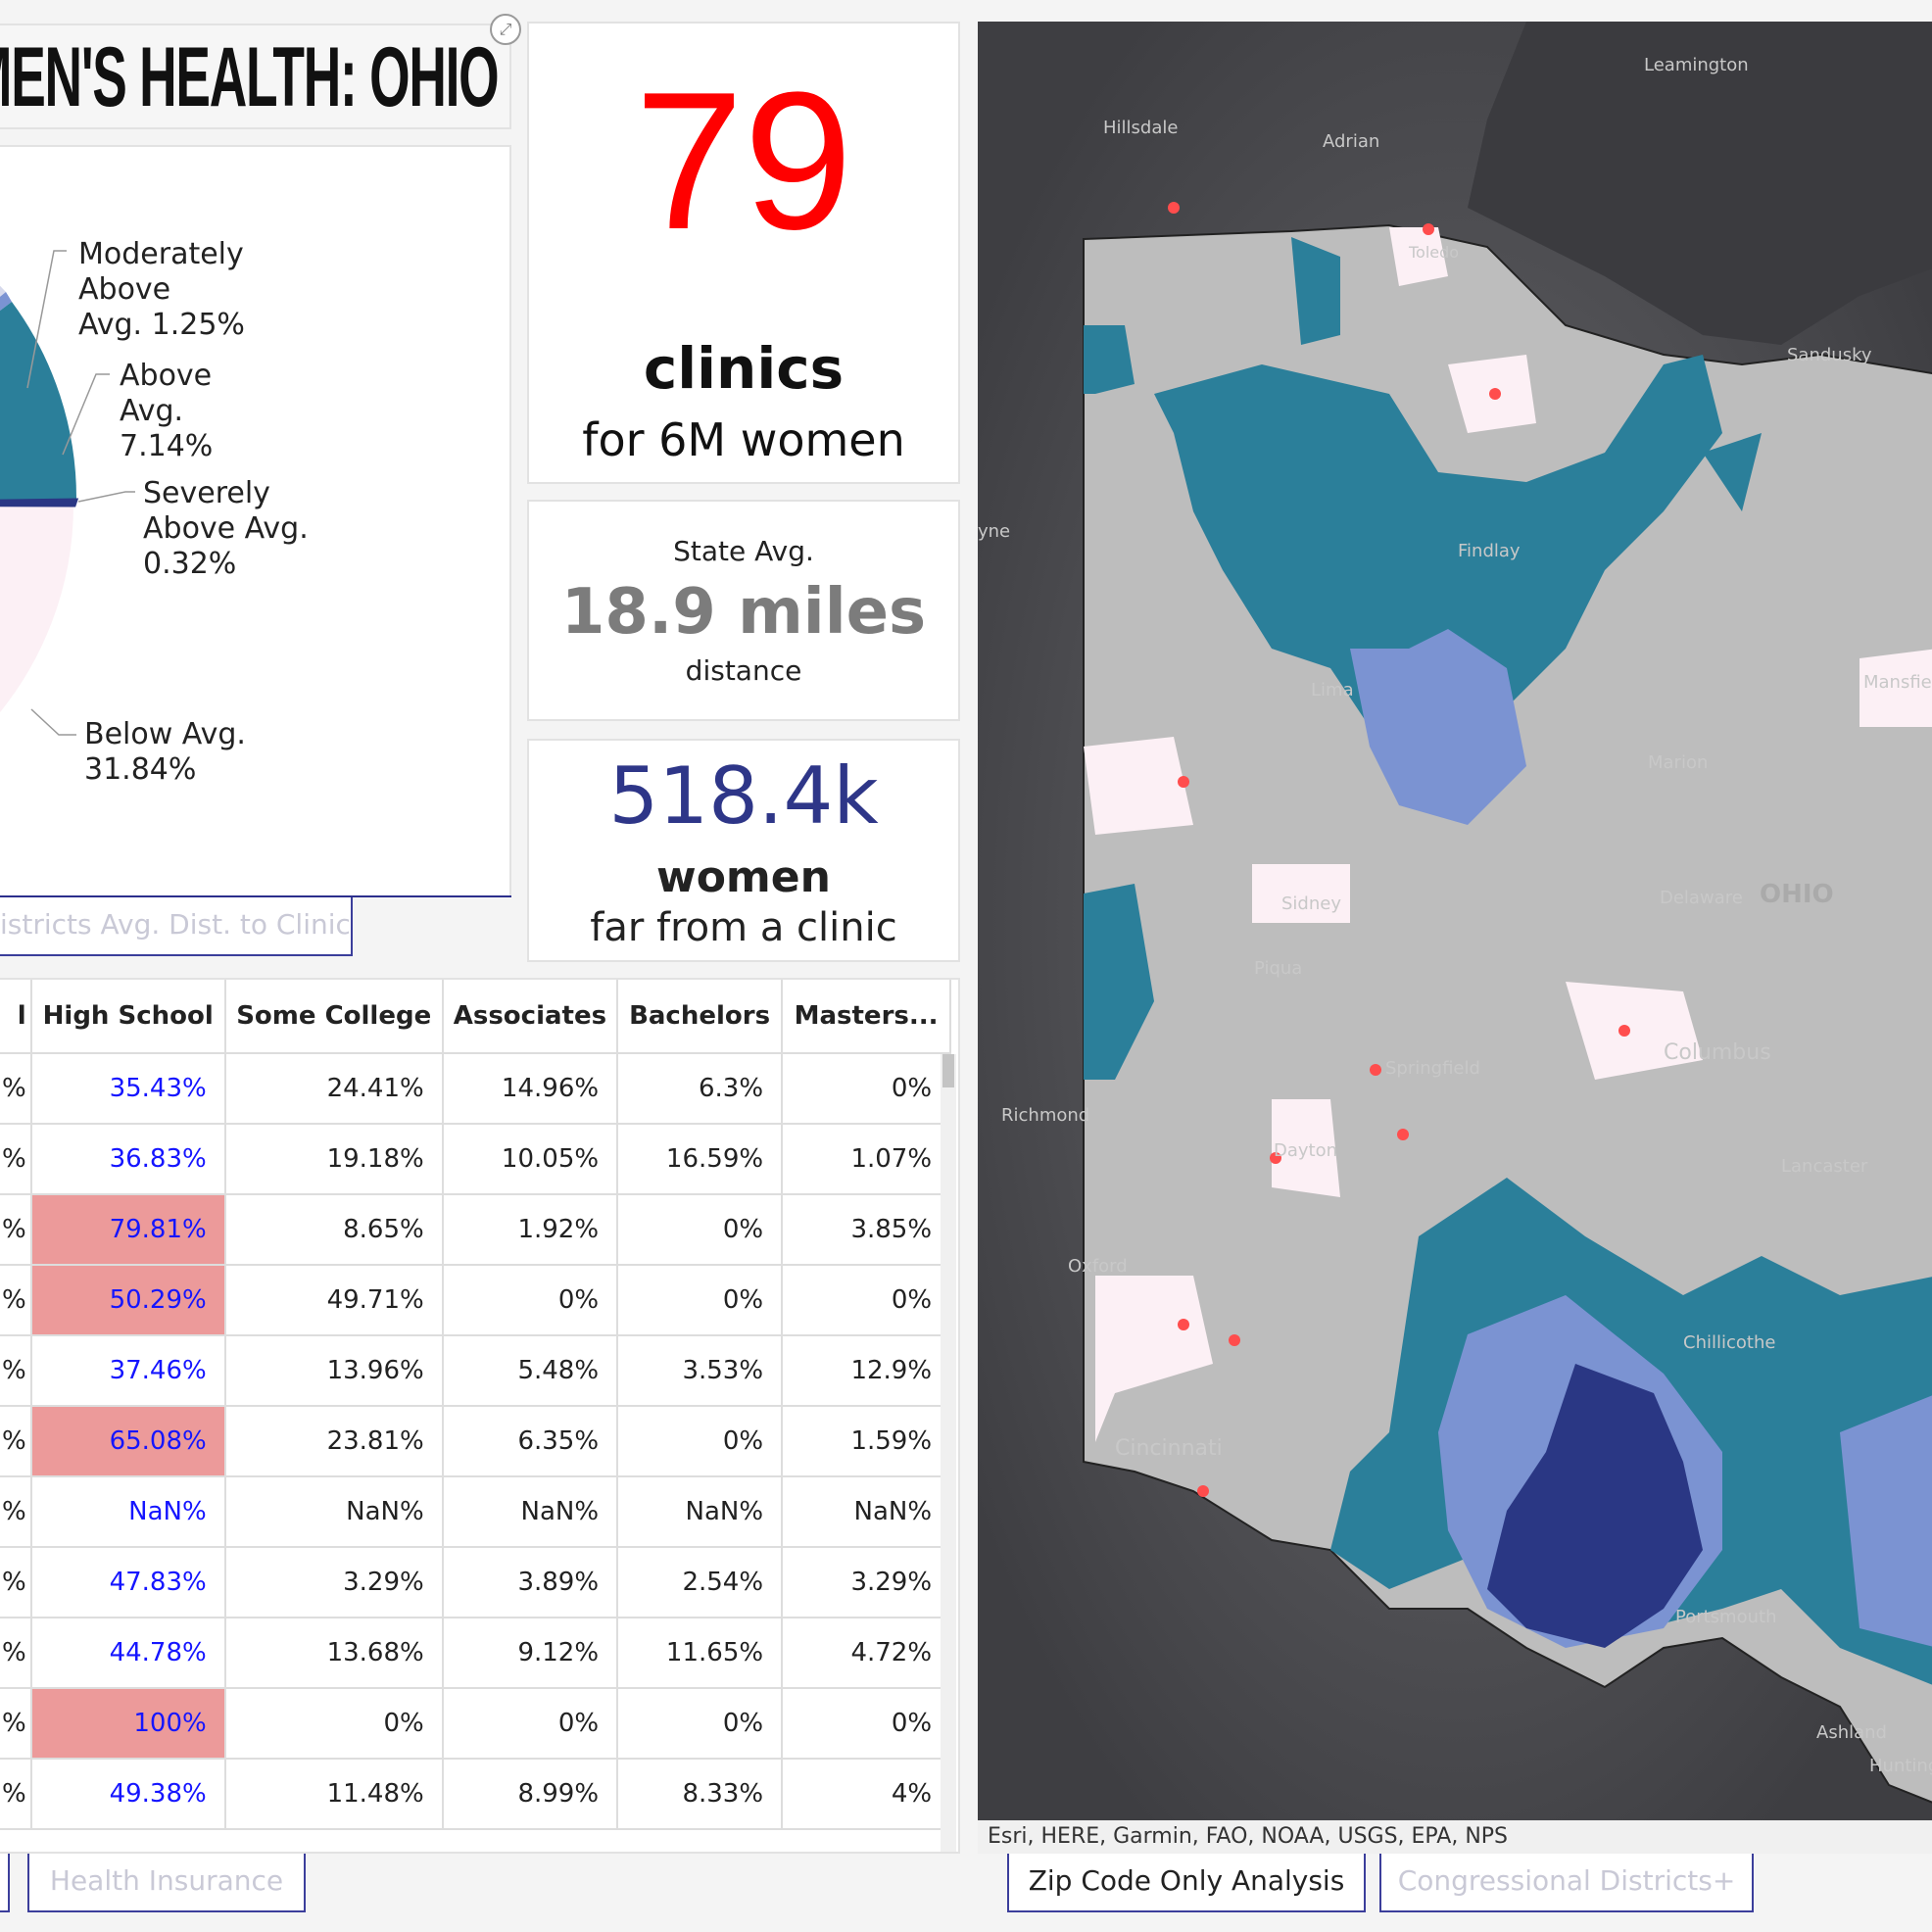 This screenshot has width=1932, height=1932. I want to click on table-row: % 35.43% 24.41% 14.96% 6.3% 0%, so click(476, 1089).